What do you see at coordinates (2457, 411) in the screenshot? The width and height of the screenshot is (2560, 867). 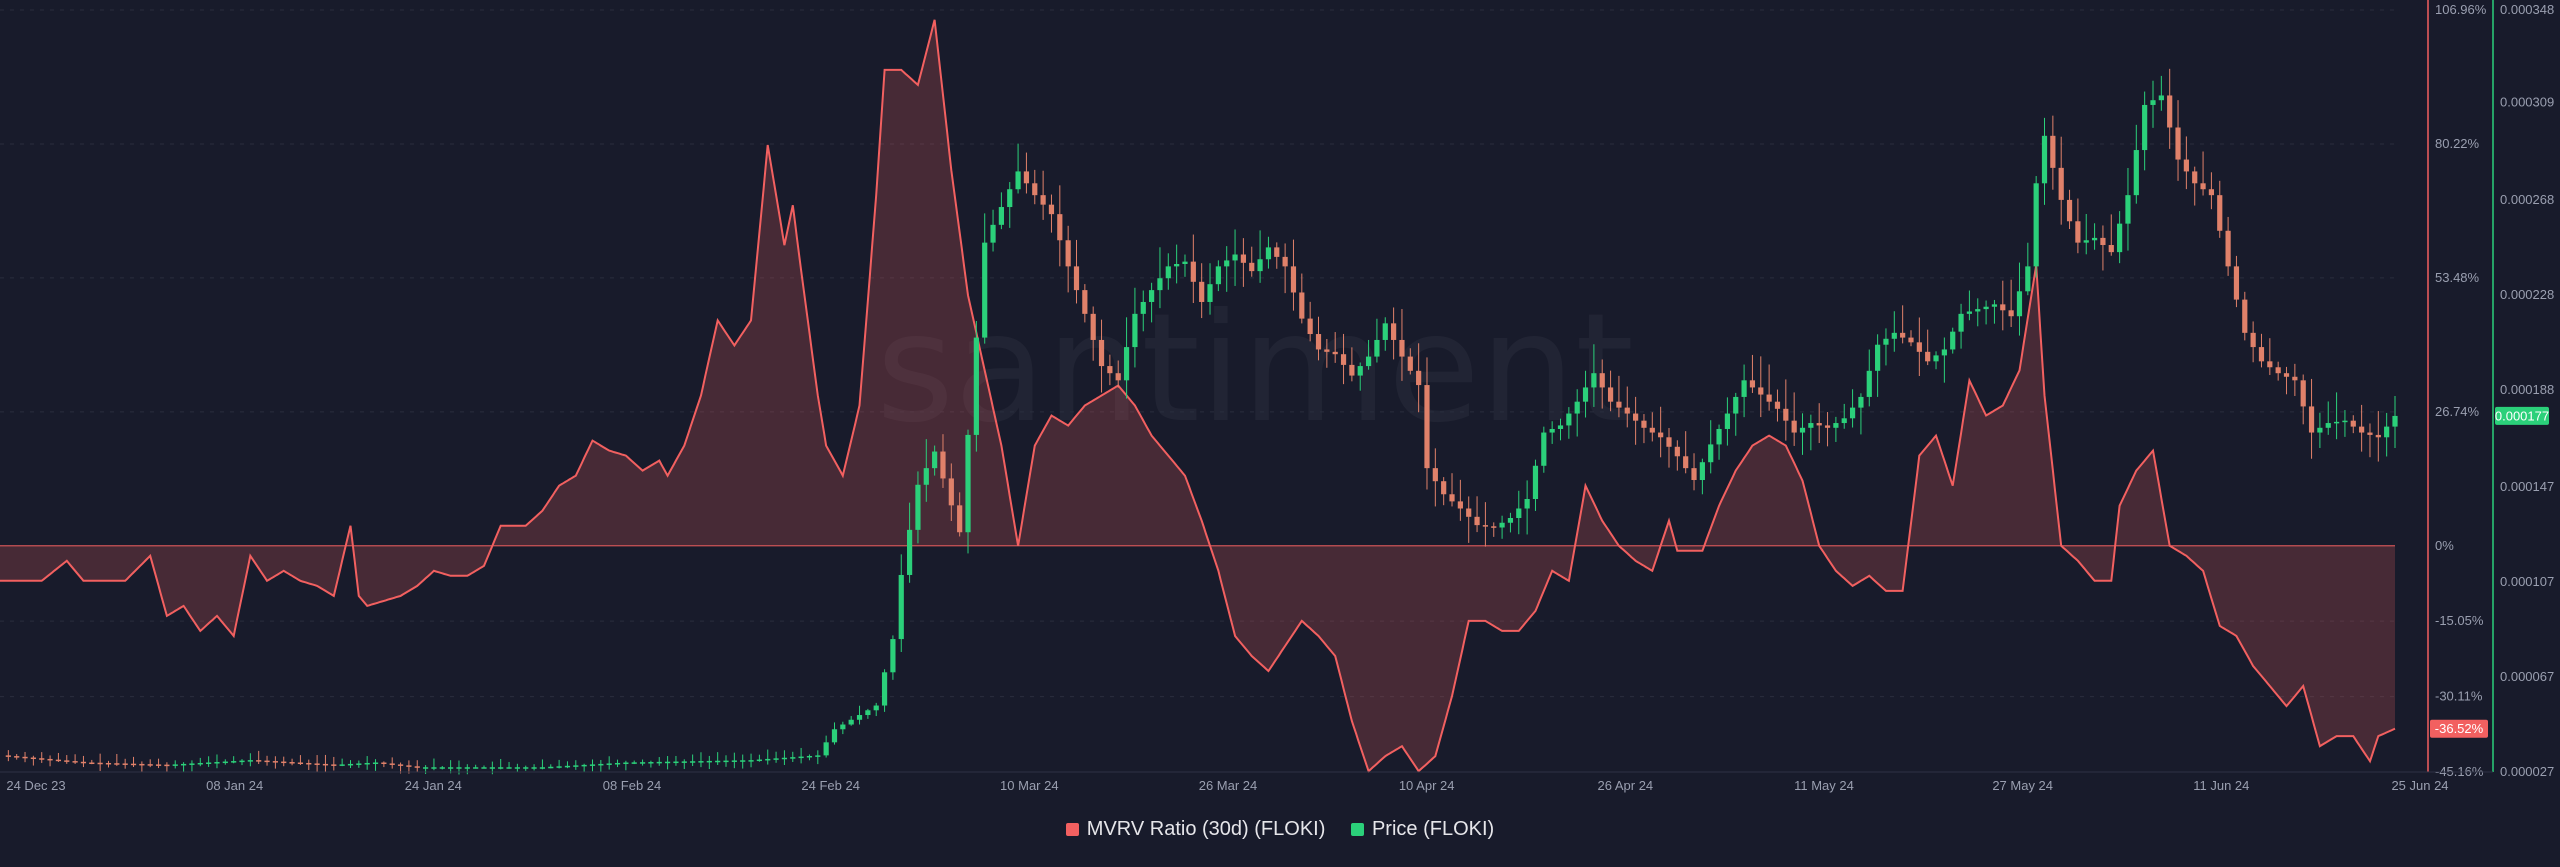 I see `mvrv-tick-label: 26.74%` at bounding box center [2457, 411].